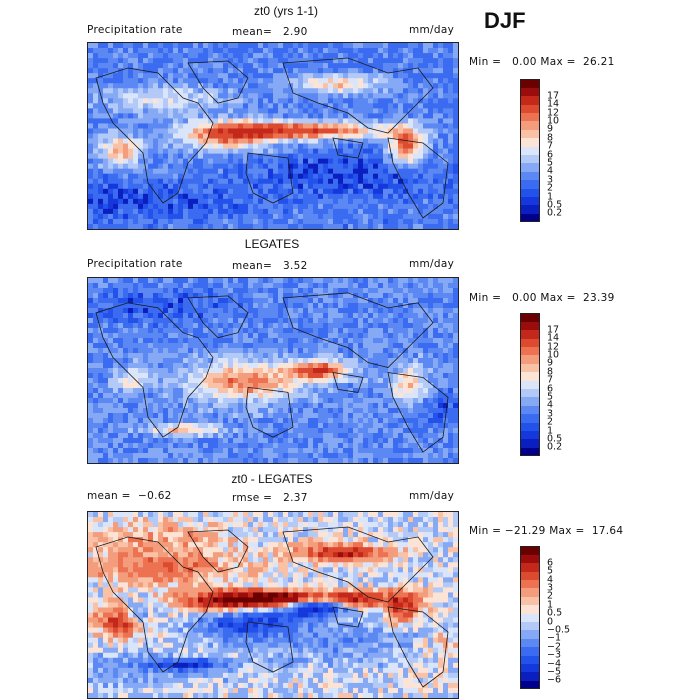 The image size is (700, 700). Describe the element at coordinates (553, 104) in the screenshot. I see `colorbar-tick-label: 14` at that location.